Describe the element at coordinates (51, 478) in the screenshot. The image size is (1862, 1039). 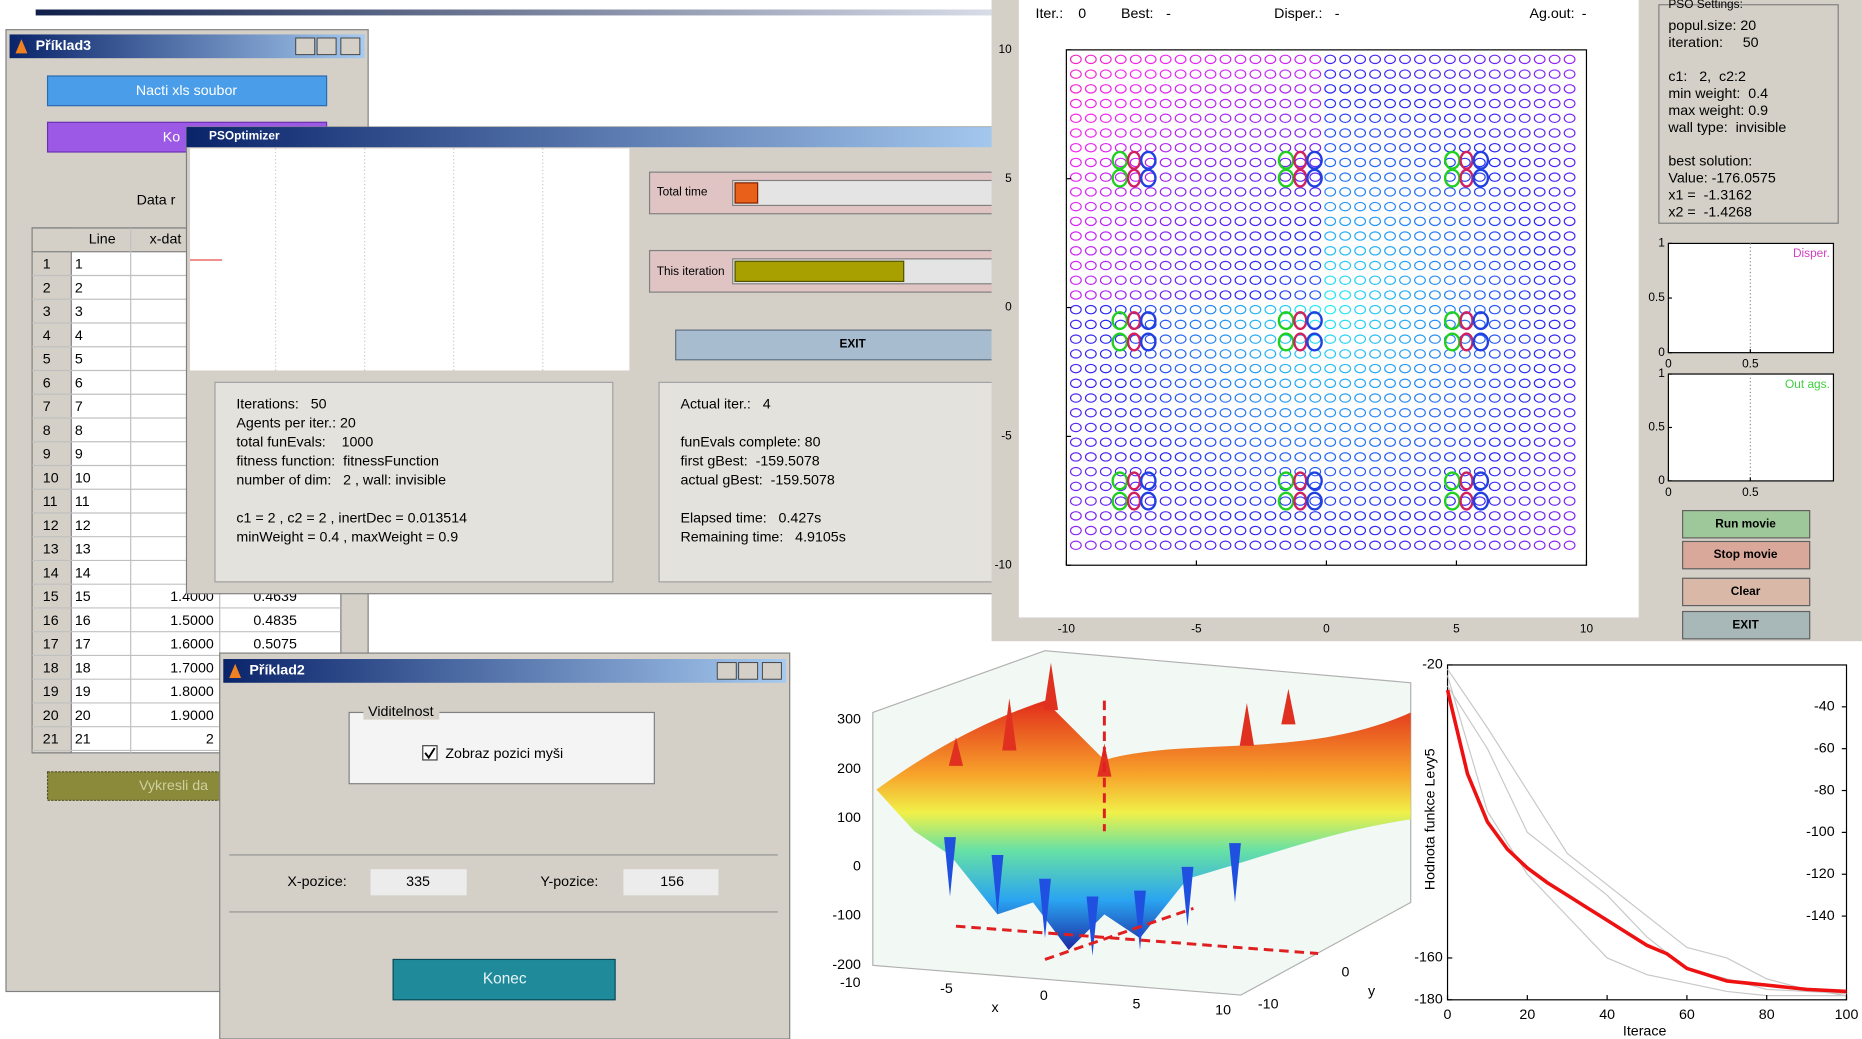
I see `label: 10` at that location.